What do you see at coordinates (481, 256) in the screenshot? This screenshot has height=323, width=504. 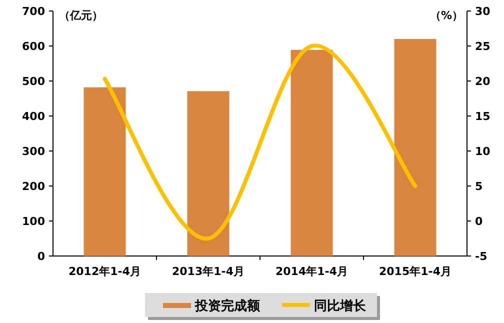 I see `y2-tick-label: -5` at bounding box center [481, 256].